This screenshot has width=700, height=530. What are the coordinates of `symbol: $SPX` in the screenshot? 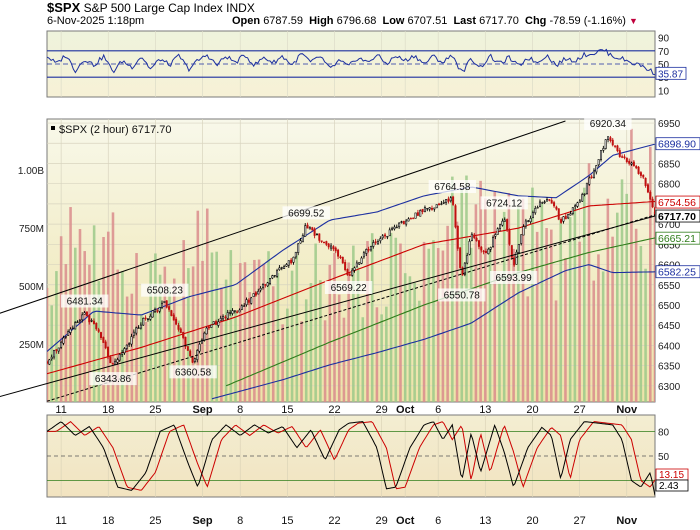 It's located at (64, 7).